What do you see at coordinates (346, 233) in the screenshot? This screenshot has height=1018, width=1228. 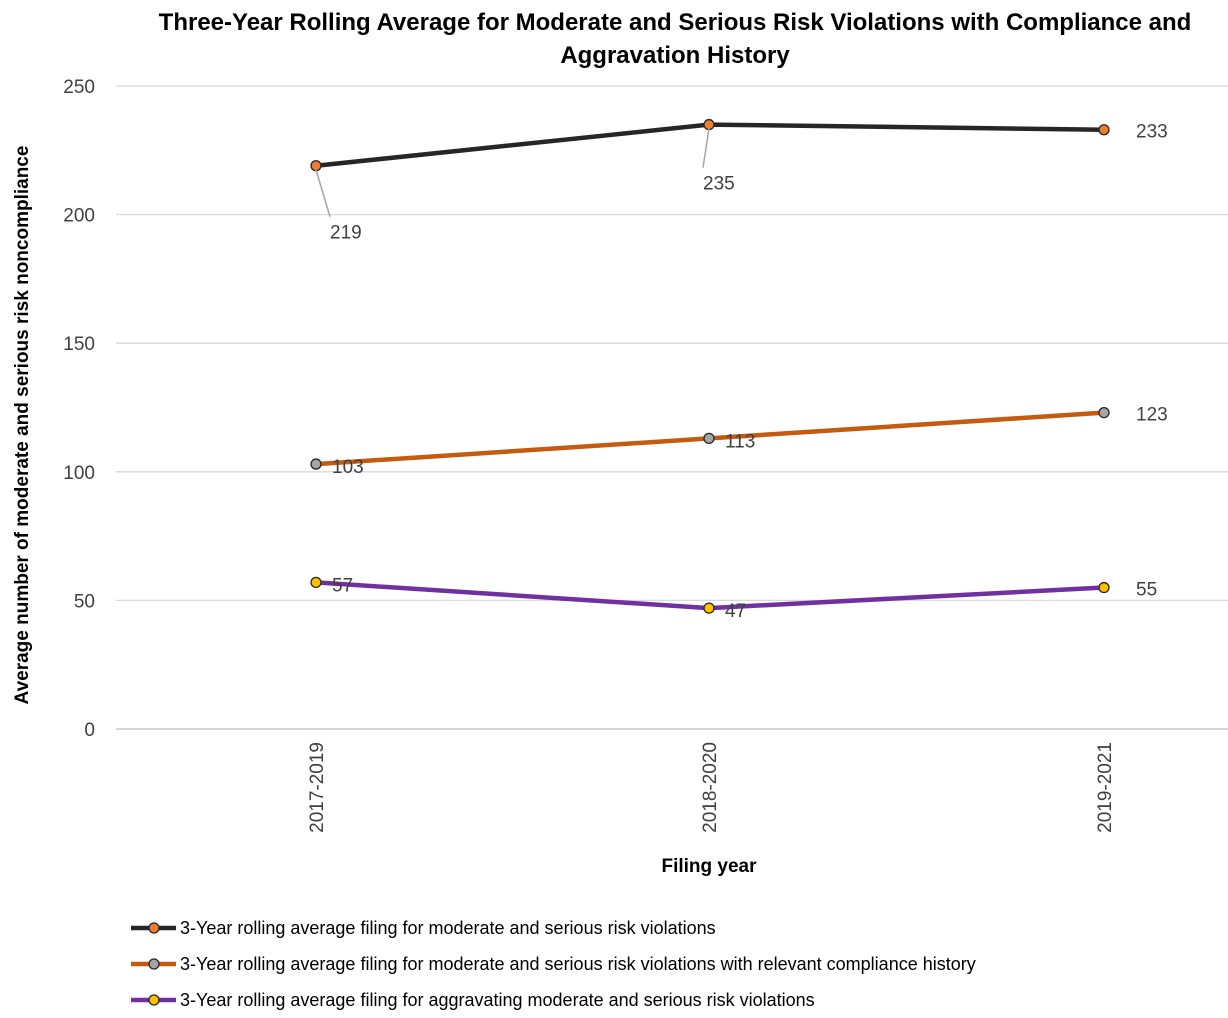 I see `data-label: 219` at bounding box center [346, 233].